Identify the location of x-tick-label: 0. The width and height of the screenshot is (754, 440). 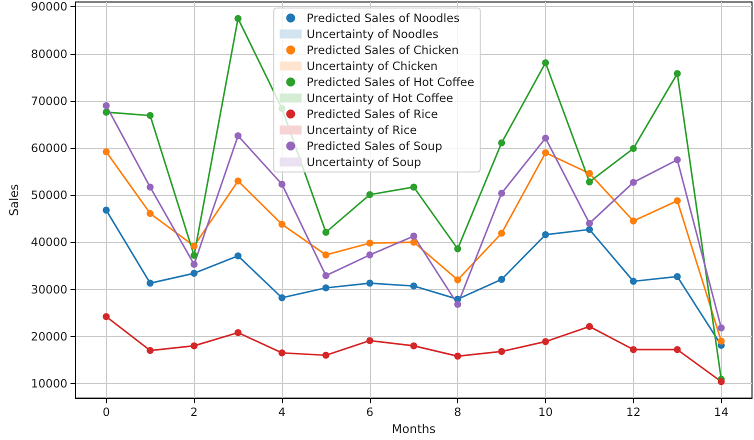
(106, 412).